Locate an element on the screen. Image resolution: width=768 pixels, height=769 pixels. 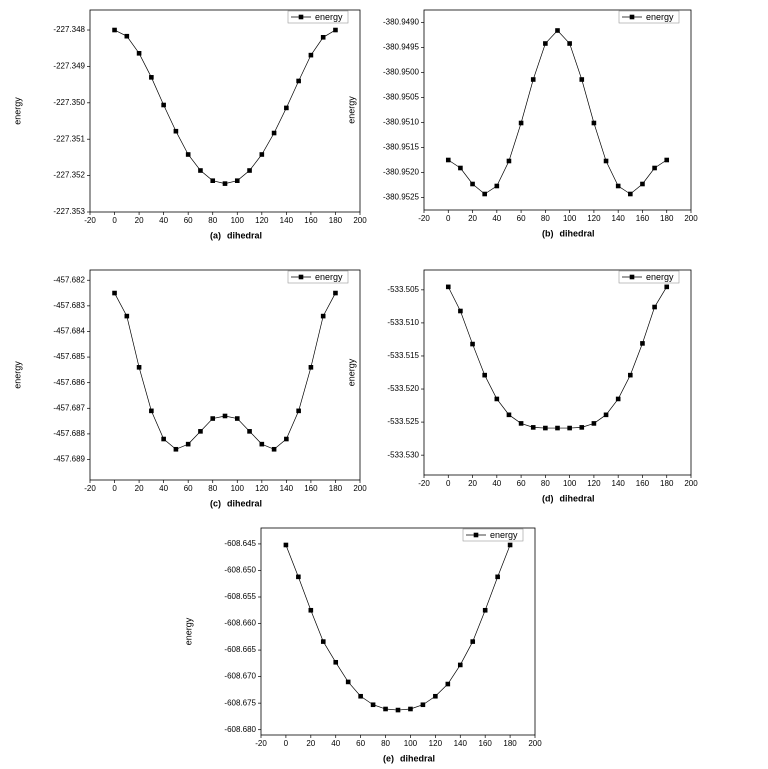
x-tick-label: 180 is located at coordinates (510, 743).